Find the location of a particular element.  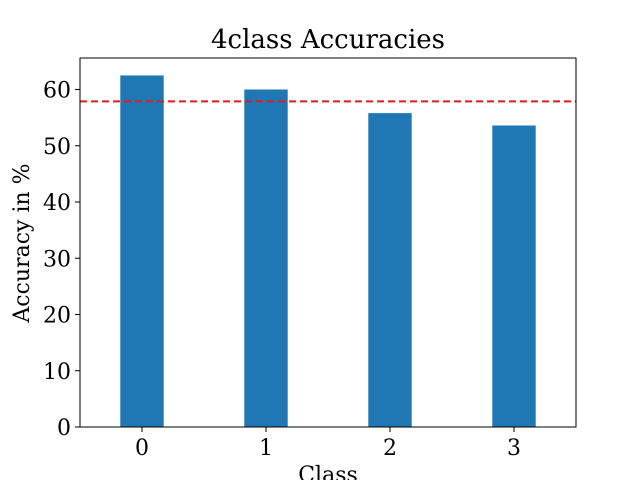

y-axis-label: Accuracy in % is located at coordinates (22, 243).